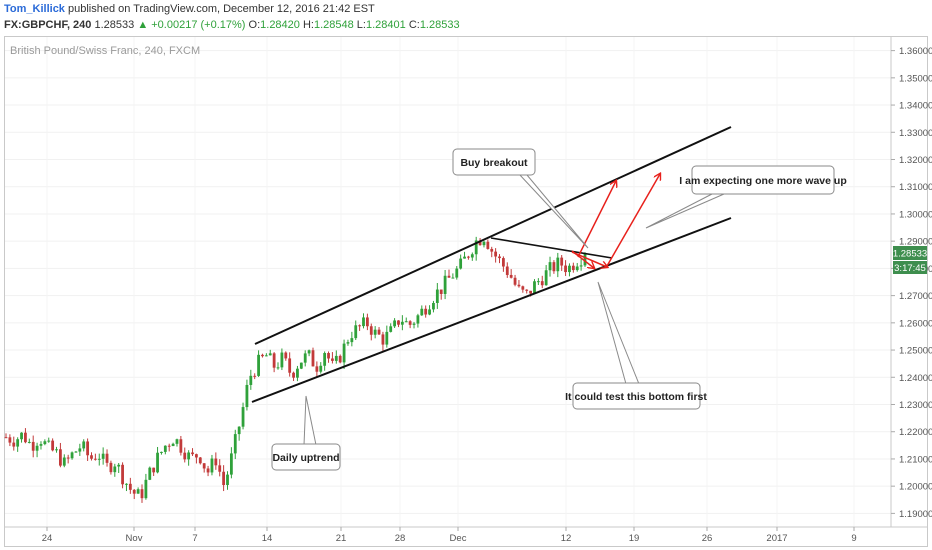  What do you see at coordinates (589, 259) in the screenshot?
I see `arrow-drop-long` at bounding box center [589, 259].